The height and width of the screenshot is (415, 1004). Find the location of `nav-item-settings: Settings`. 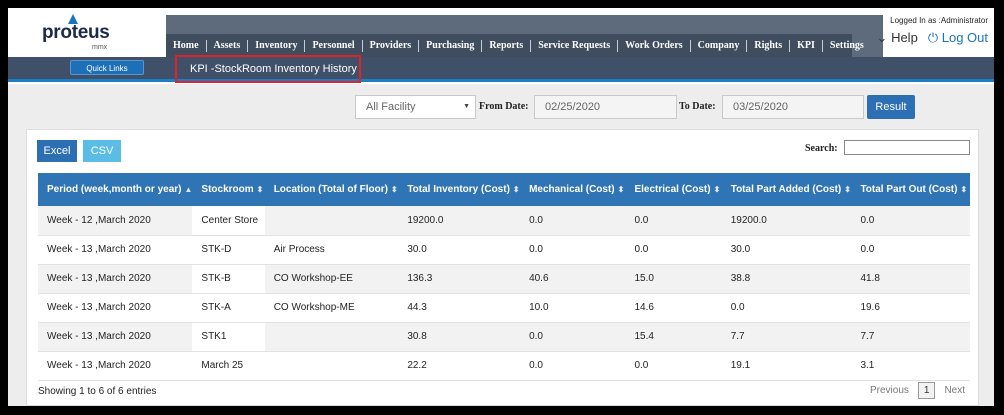

nav-item-settings: Settings is located at coordinates (846, 45).